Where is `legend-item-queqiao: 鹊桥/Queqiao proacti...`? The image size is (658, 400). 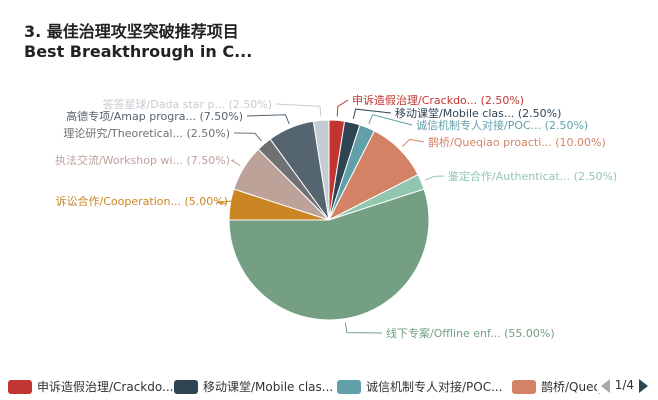
legend-item-queqiao: 鹊桥/Queqiao proacti... is located at coordinates (557, 386).